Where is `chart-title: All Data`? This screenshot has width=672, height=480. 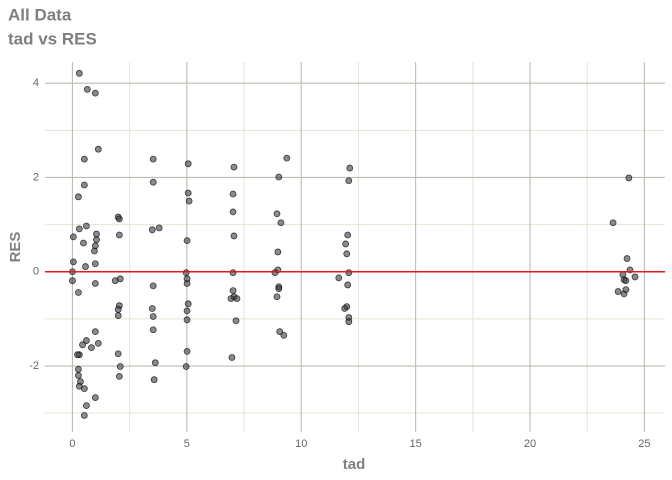
chart-title: All Data is located at coordinates (40, 14).